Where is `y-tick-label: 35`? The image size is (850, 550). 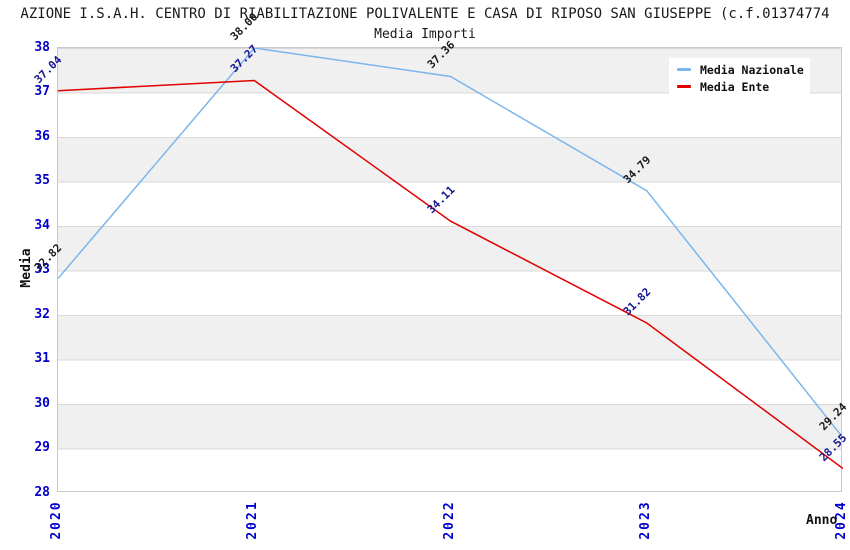
y-tick-label: 35 is located at coordinates (42, 180).